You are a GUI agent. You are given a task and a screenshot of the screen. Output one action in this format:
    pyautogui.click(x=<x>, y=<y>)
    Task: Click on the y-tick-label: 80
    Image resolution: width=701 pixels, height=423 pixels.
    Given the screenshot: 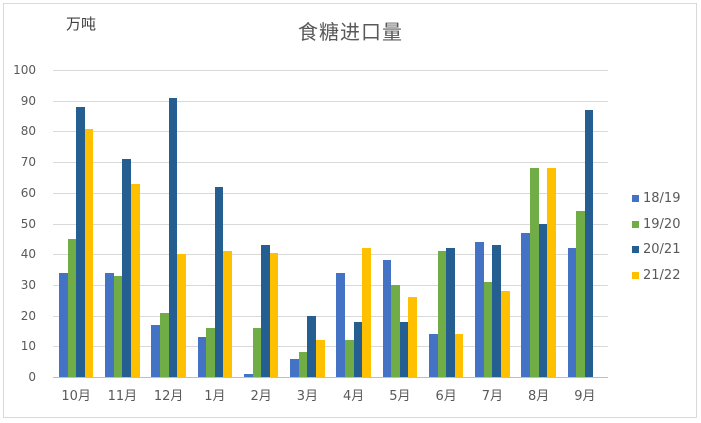 What is the action you would take?
    pyautogui.click(x=28, y=131)
    